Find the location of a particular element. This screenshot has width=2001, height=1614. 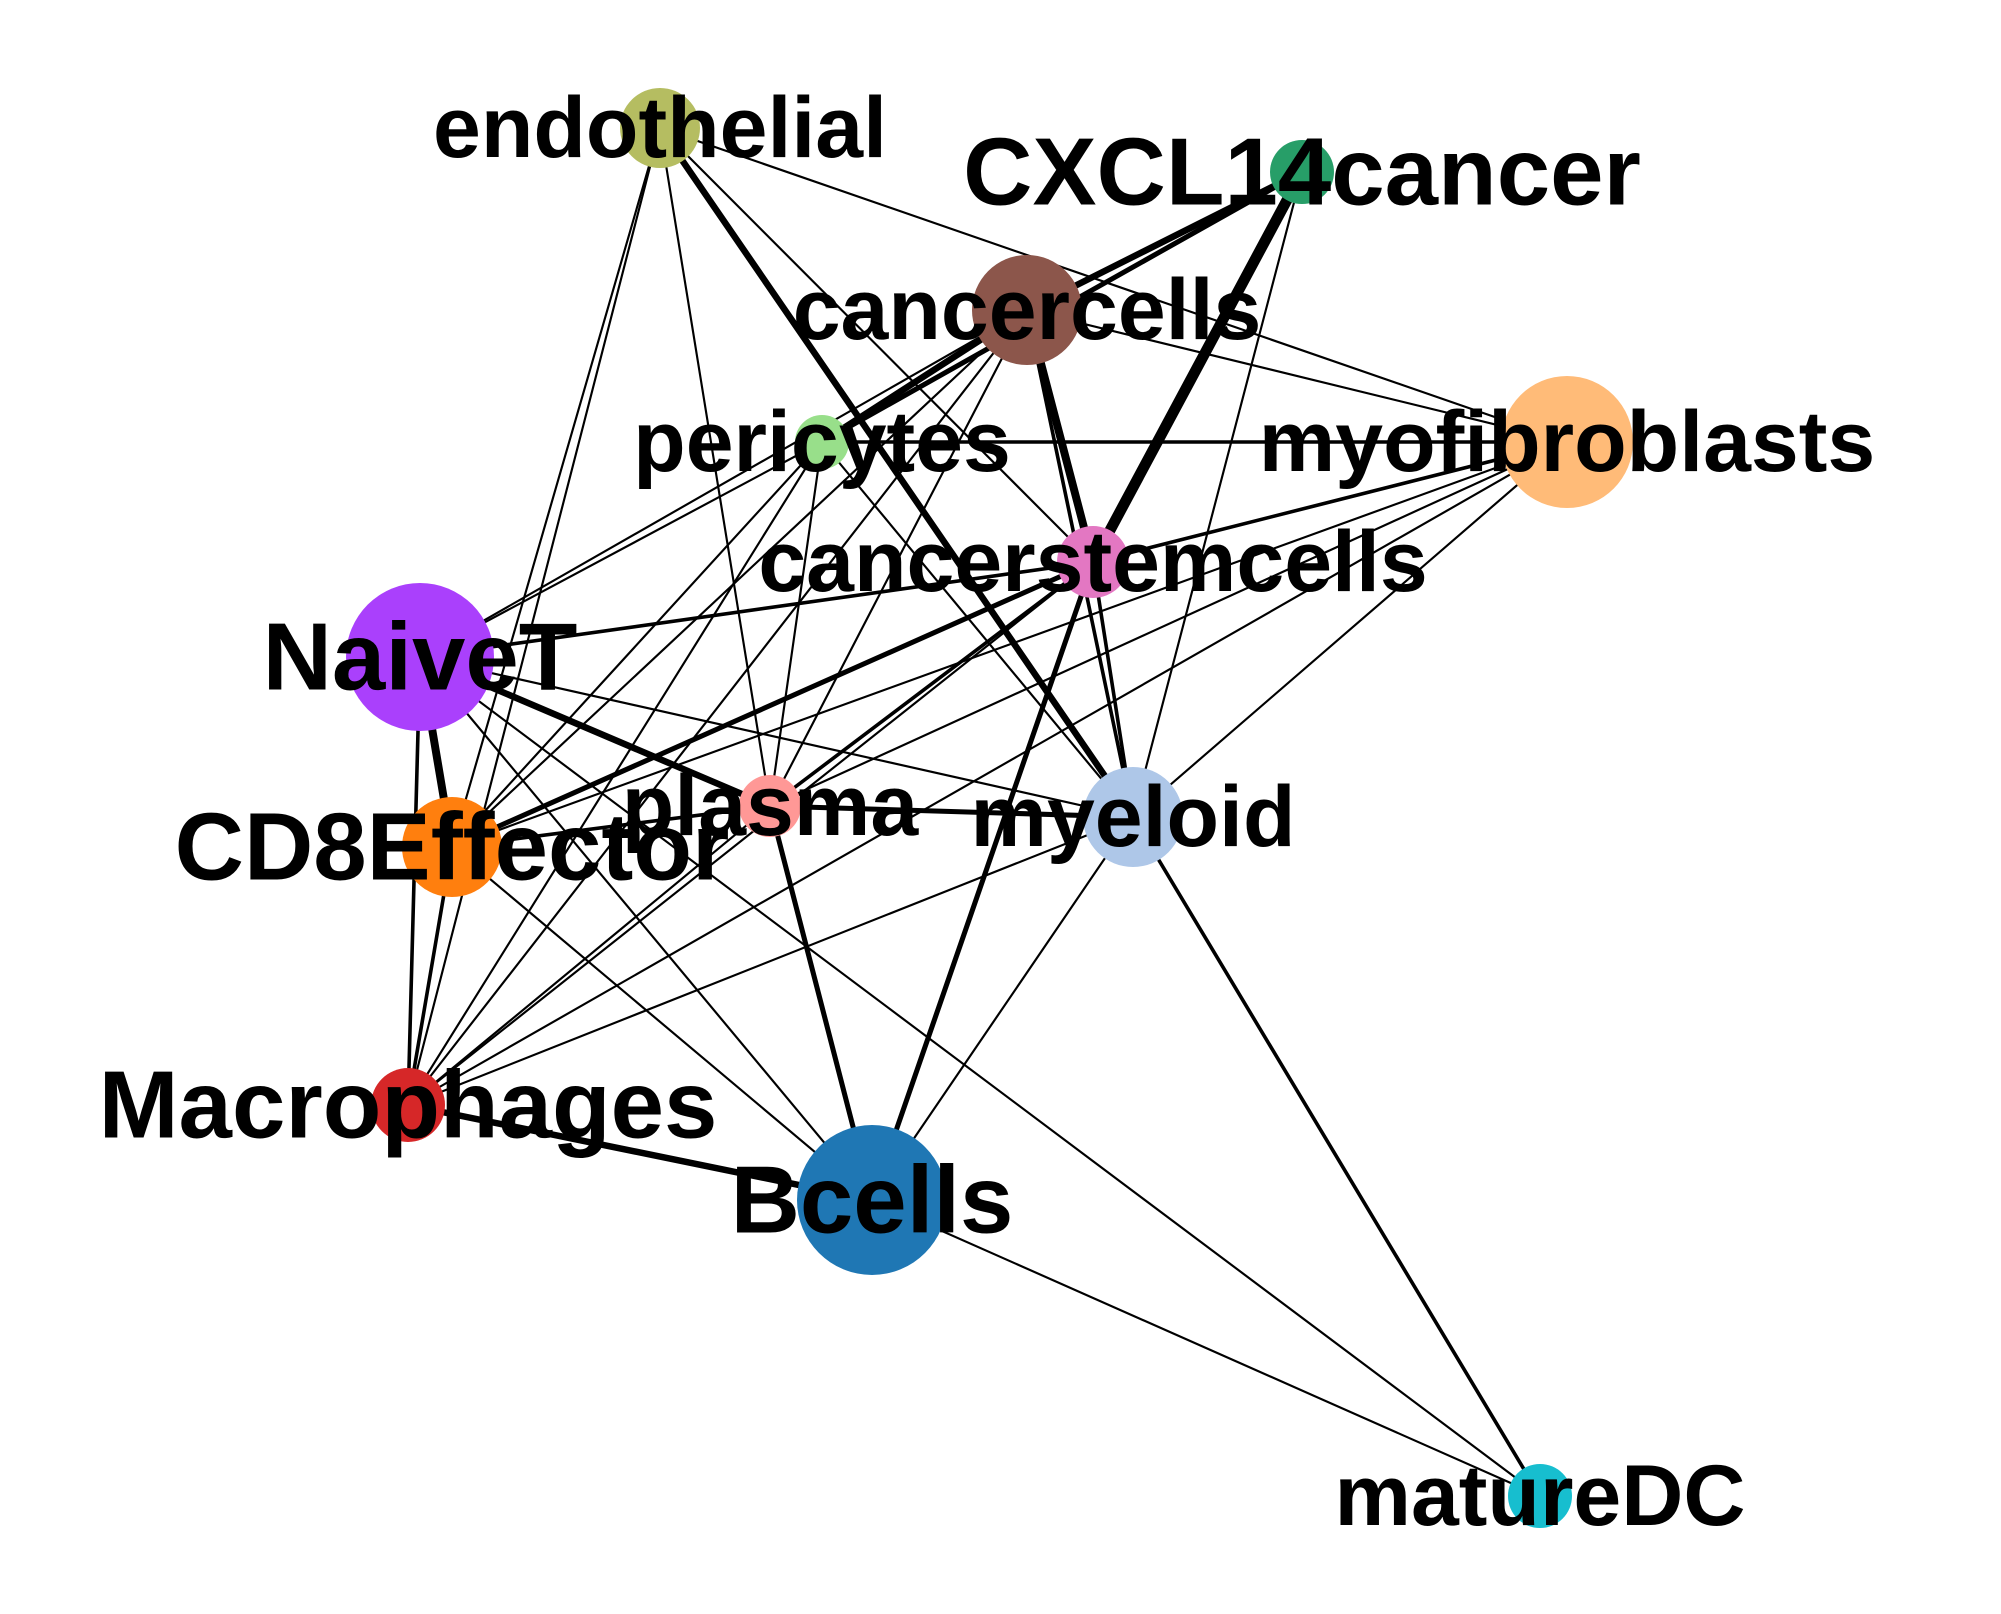

node-Bcells is located at coordinates (872, 1200).